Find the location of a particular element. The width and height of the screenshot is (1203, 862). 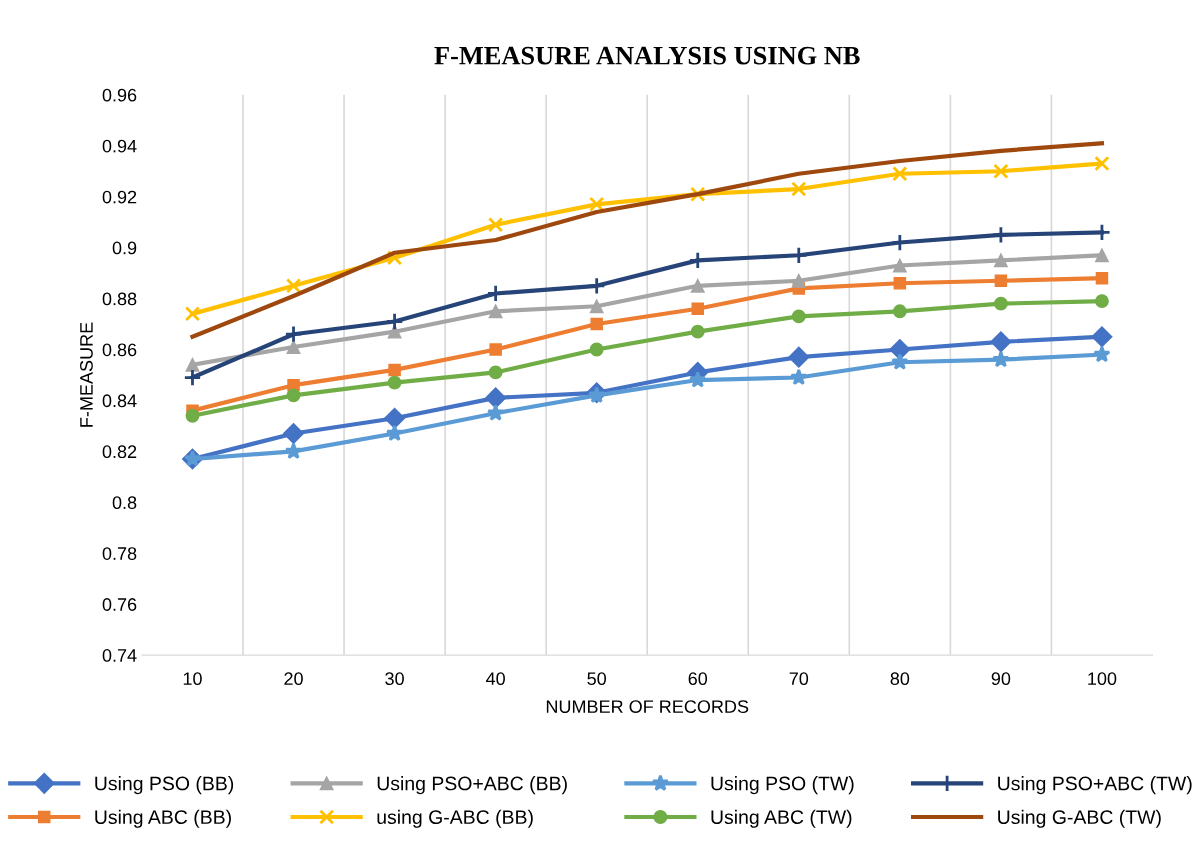

y-tick-label: 0.92 is located at coordinates (119, 197).